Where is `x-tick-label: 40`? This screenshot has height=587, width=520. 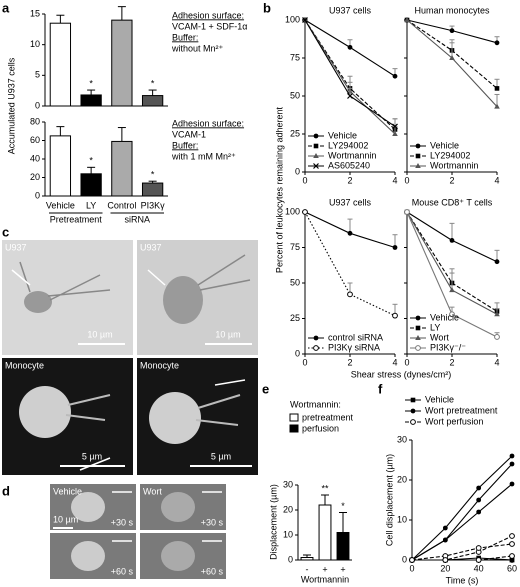 x-tick-label: 40 is located at coordinates (479, 568).